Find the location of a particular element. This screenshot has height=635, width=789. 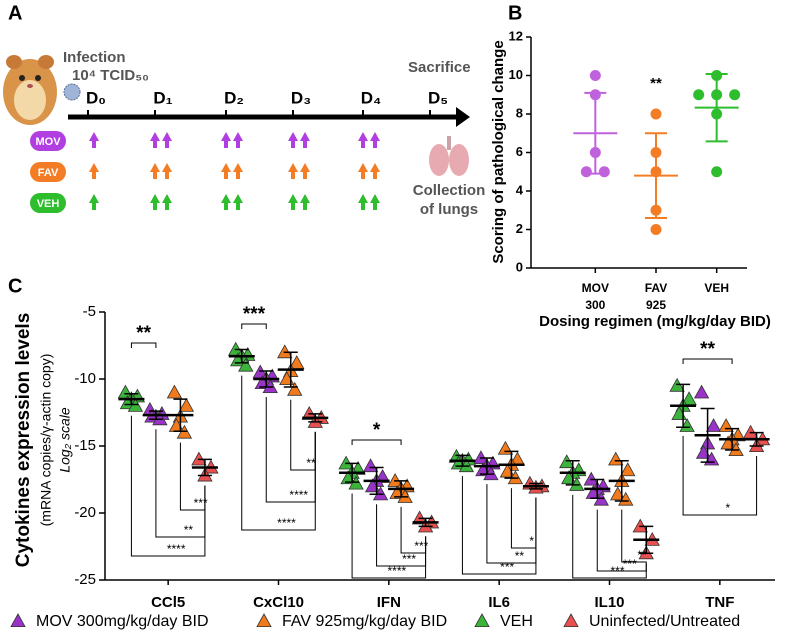

x-tick-label: IL10 is located at coordinates (609, 602).